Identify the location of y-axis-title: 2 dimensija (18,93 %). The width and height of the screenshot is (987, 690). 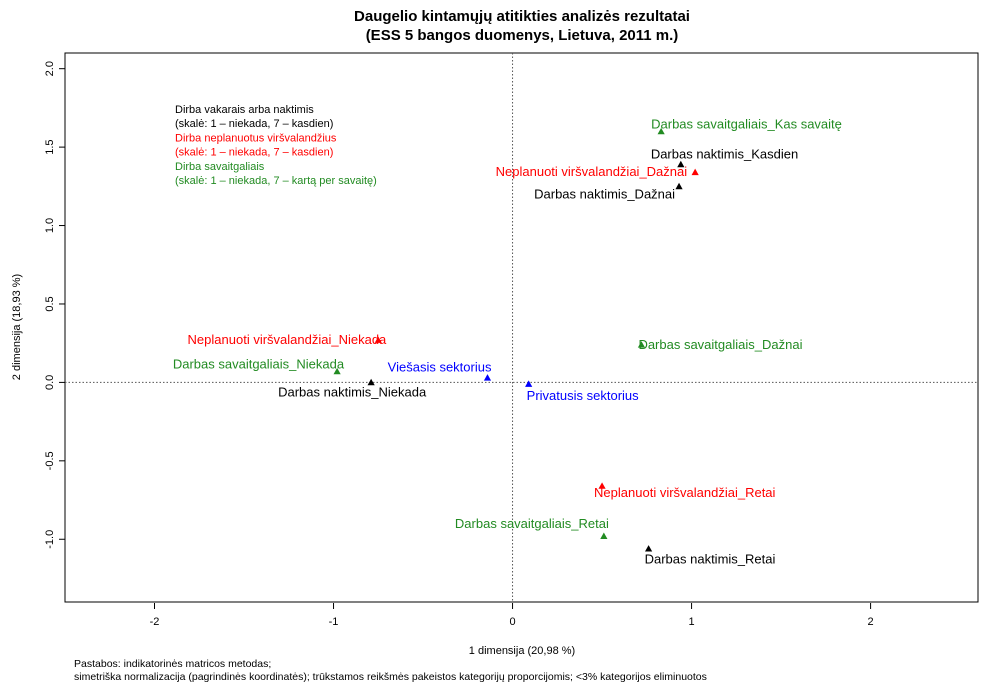
(17, 327).